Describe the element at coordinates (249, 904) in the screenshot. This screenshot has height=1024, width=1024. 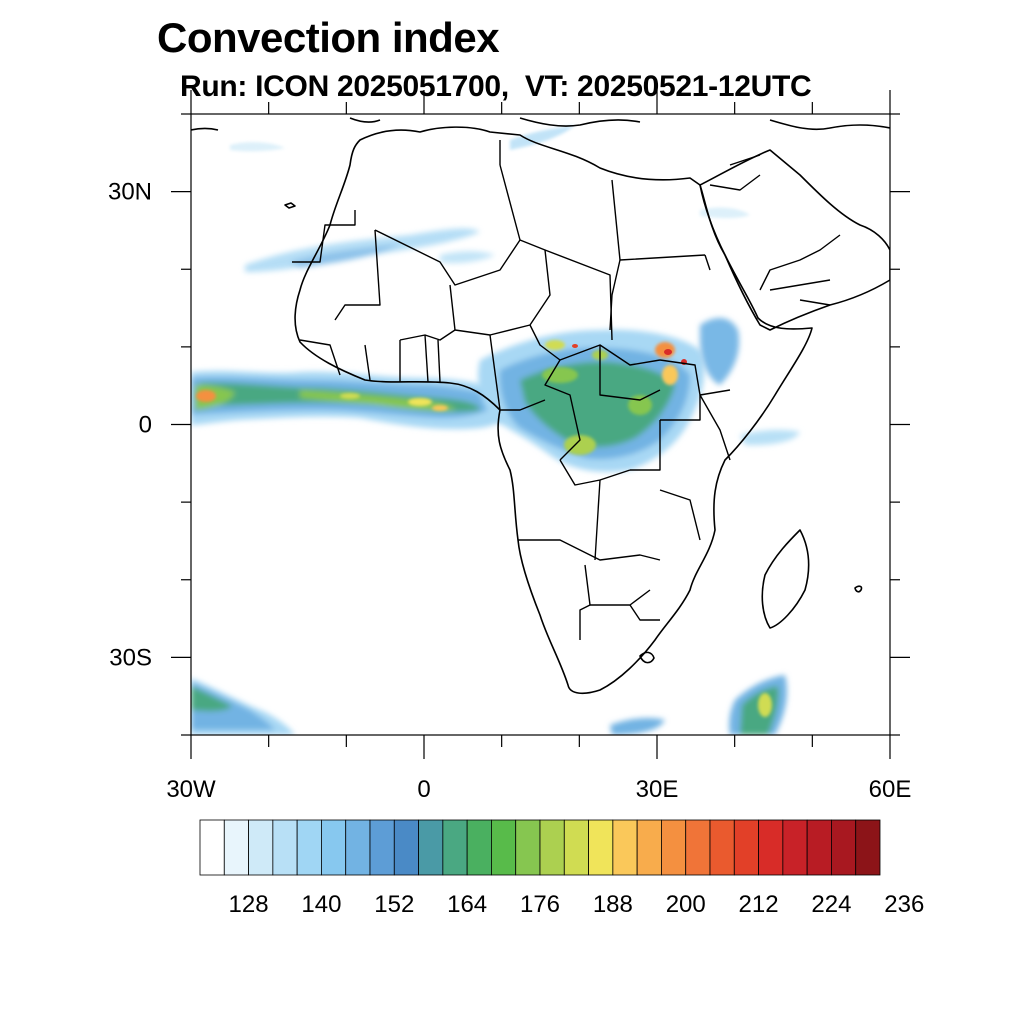
I see `colorbar-label: 128` at that location.